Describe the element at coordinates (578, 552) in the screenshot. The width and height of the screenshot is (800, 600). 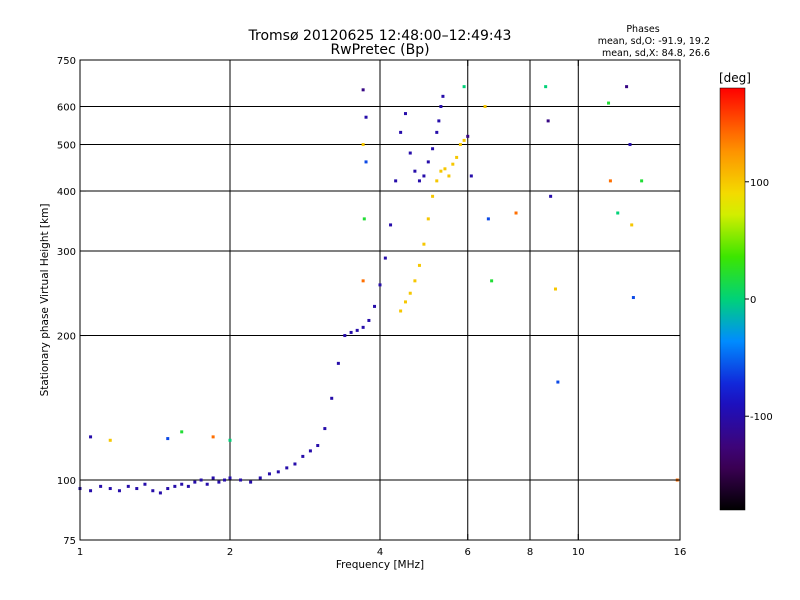
I see `x-tick-label: 10` at that location.